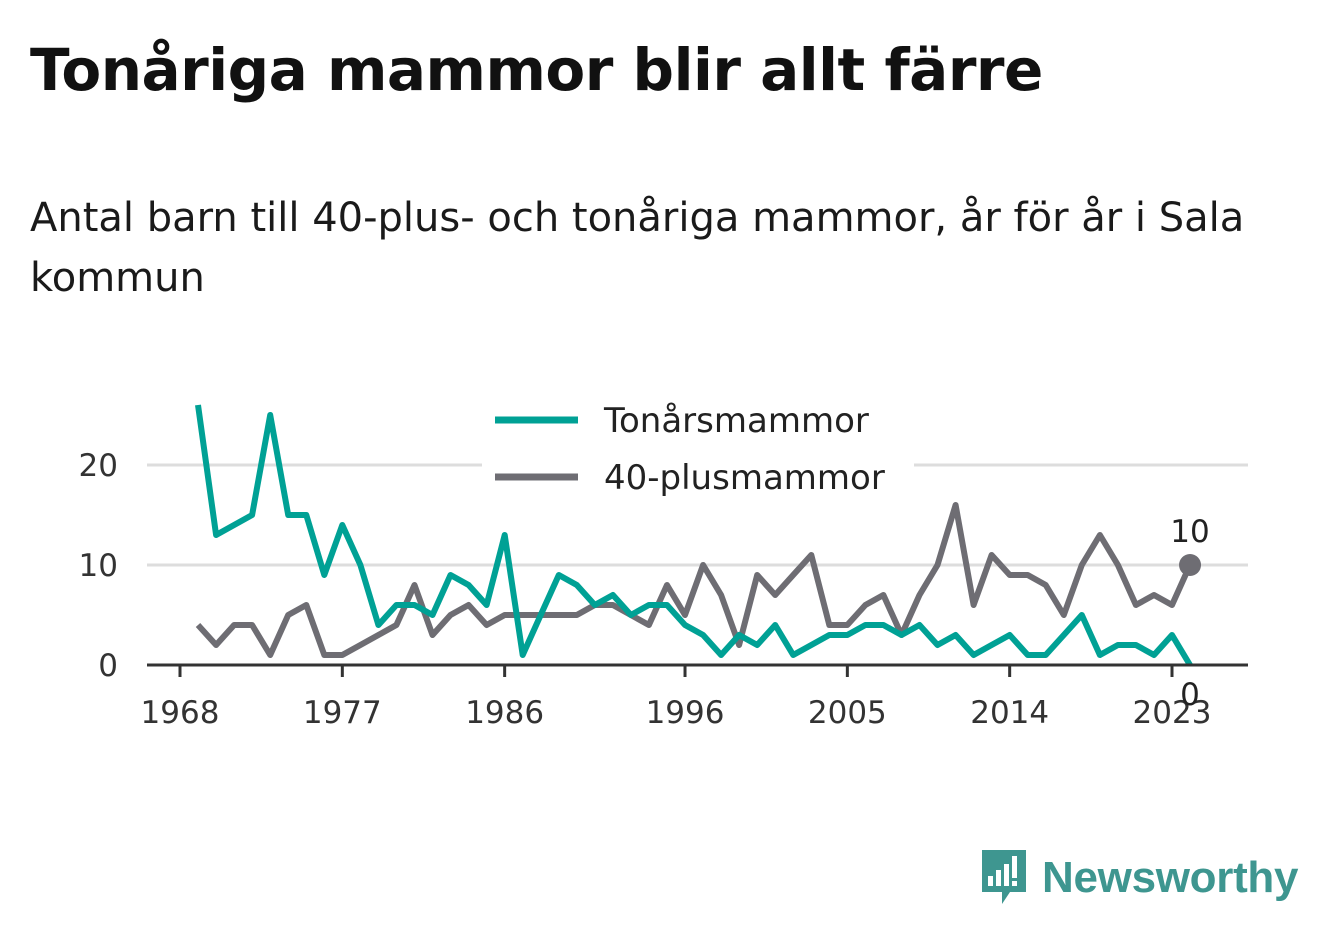 The height and width of the screenshot is (939, 1322). Describe the element at coordinates (536, 70) in the screenshot. I see `chart-title: Tonåriga mammor blir allt färre` at that location.